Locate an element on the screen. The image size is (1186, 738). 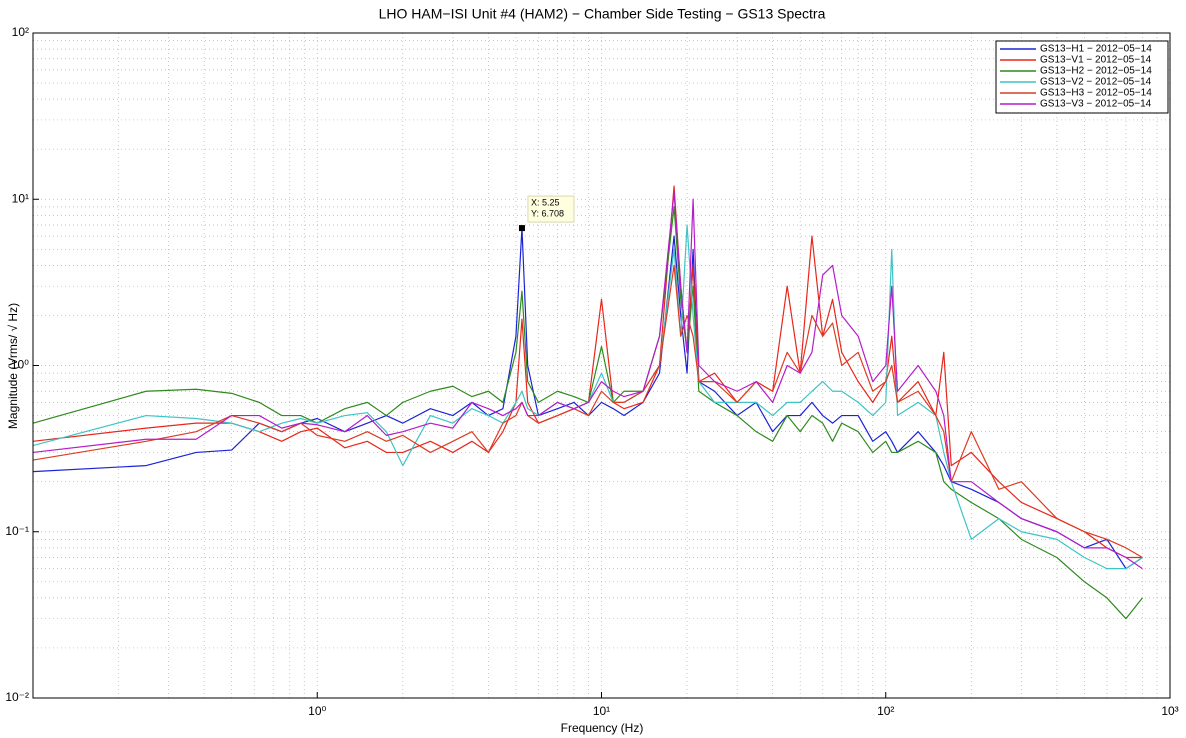
legend-label: GS13−V2 − 2012−05−14 is located at coordinates (1096, 82).